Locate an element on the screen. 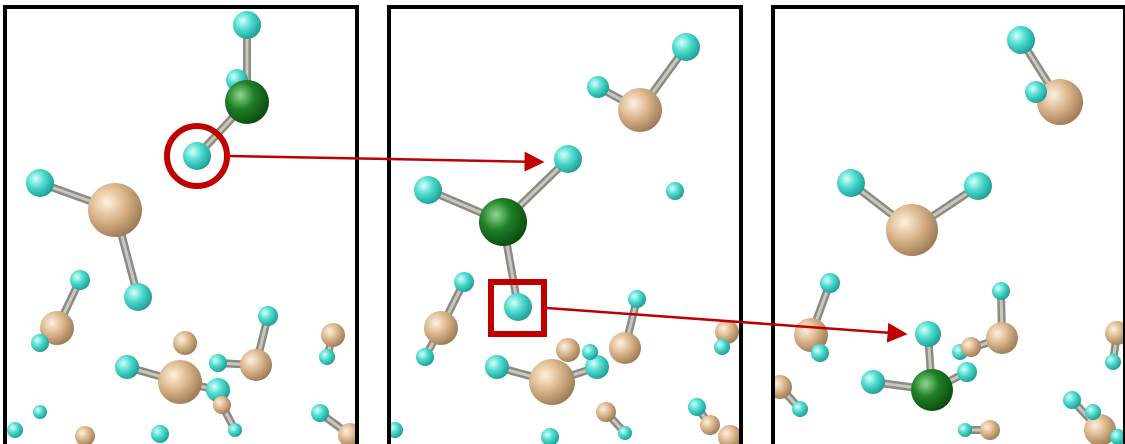 This screenshot has width=1125, height=444. highlight-circle is located at coordinates (197, 156).